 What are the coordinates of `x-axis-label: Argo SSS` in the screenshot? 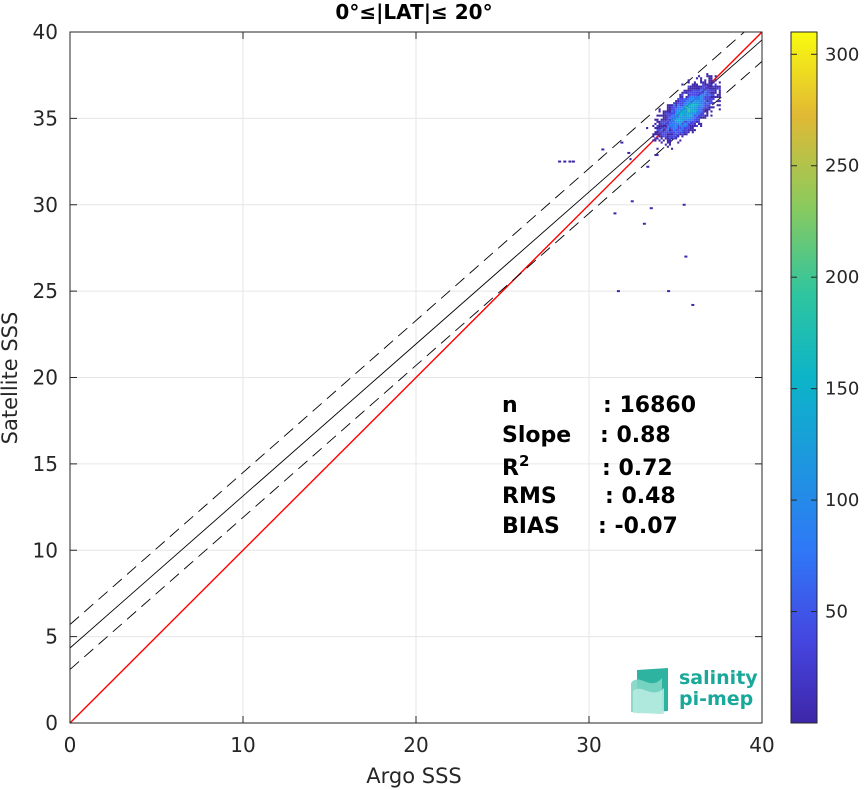 It's located at (413, 776).